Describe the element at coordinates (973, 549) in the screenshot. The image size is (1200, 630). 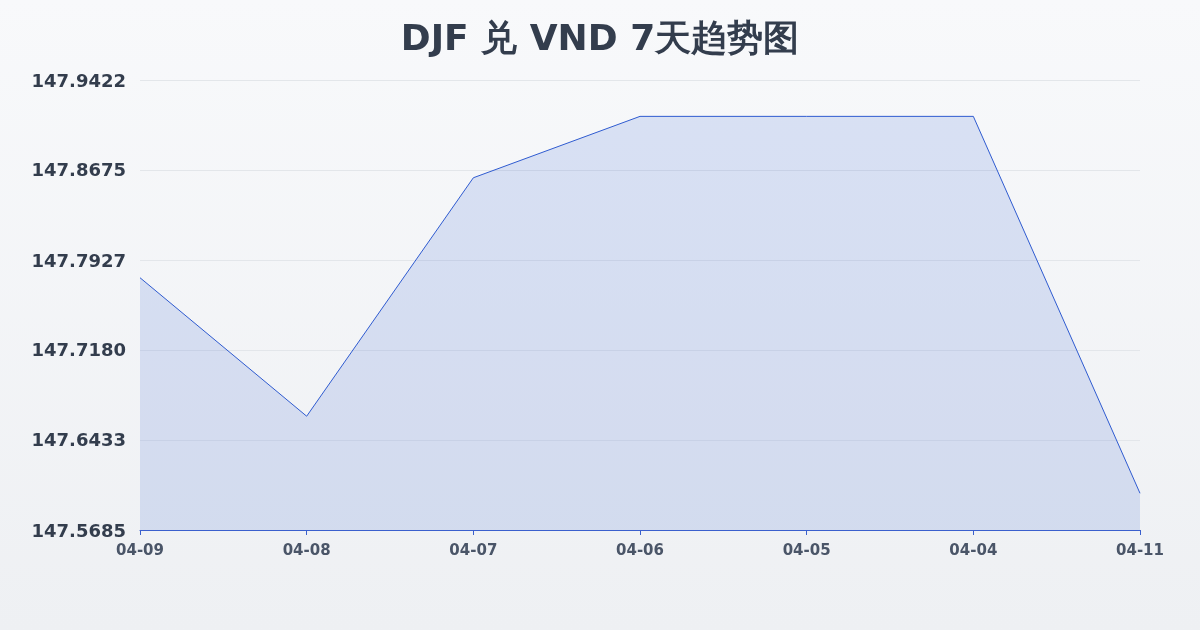
I see `x-tick-label: 04-04` at that location.